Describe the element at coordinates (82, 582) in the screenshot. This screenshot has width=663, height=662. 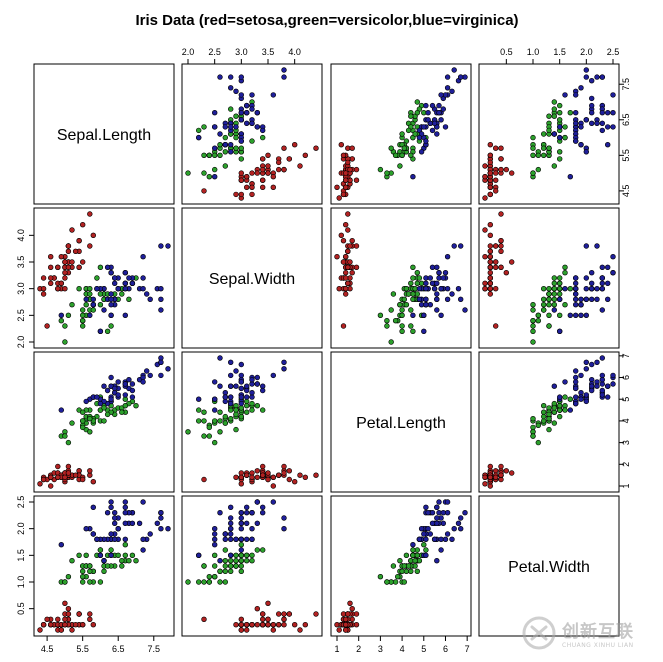
I see `point-versicolor-31-r3-c0` at that location.